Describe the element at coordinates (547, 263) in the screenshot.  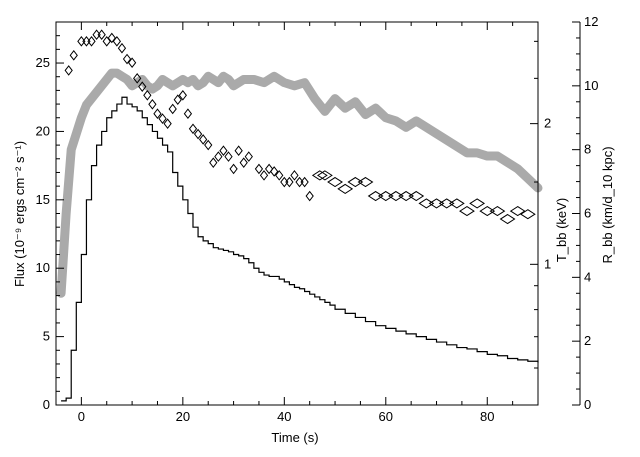
I see `y-right-t-tick-label: 1` at that location.